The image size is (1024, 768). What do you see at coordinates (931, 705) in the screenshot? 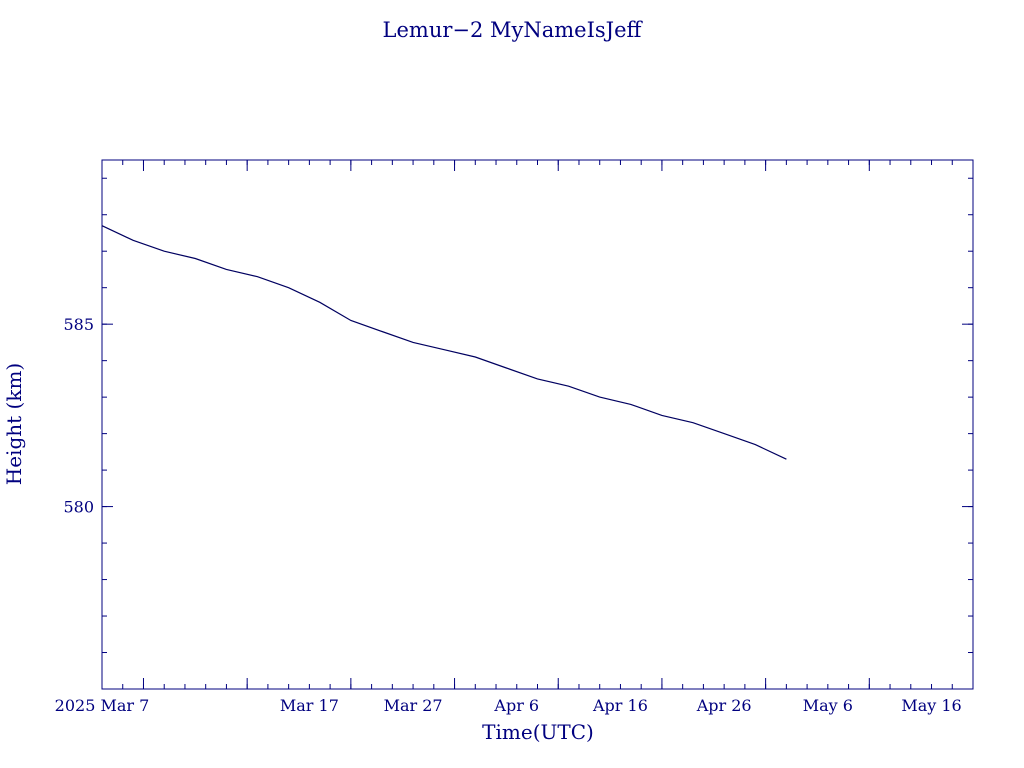
I see `x-tick-label: May 16` at bounding box center [931, 705].